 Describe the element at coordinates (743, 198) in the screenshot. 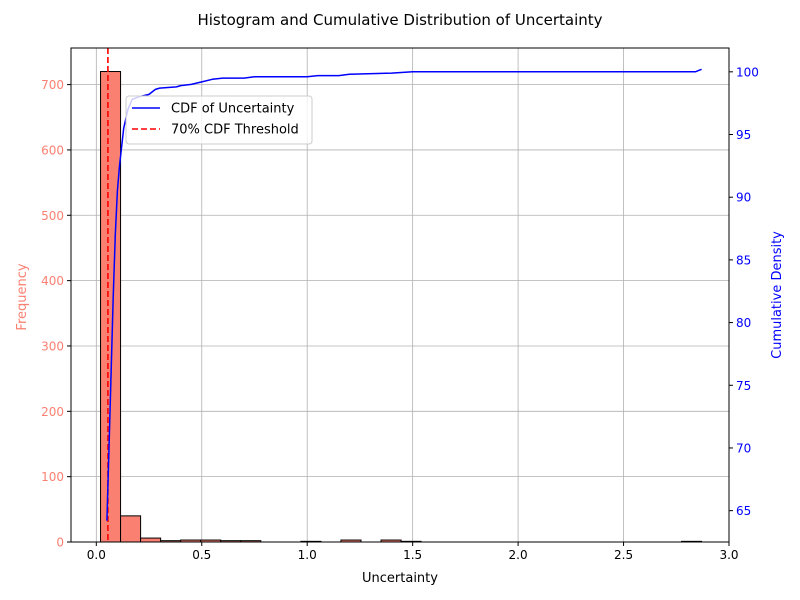

I see `y-right-tick-label: 90` at that location.